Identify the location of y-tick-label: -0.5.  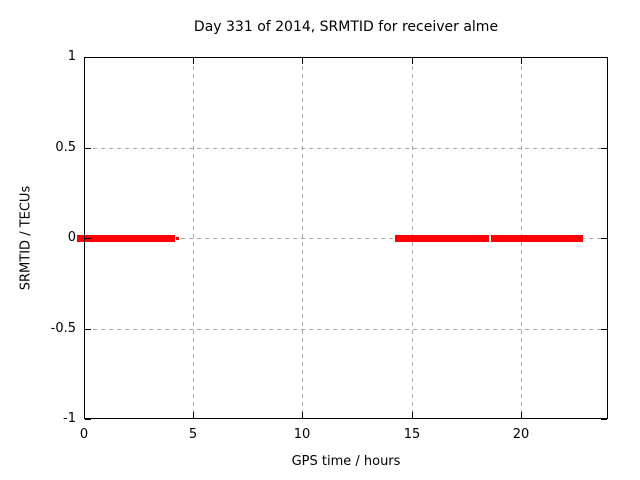
(63, 328).